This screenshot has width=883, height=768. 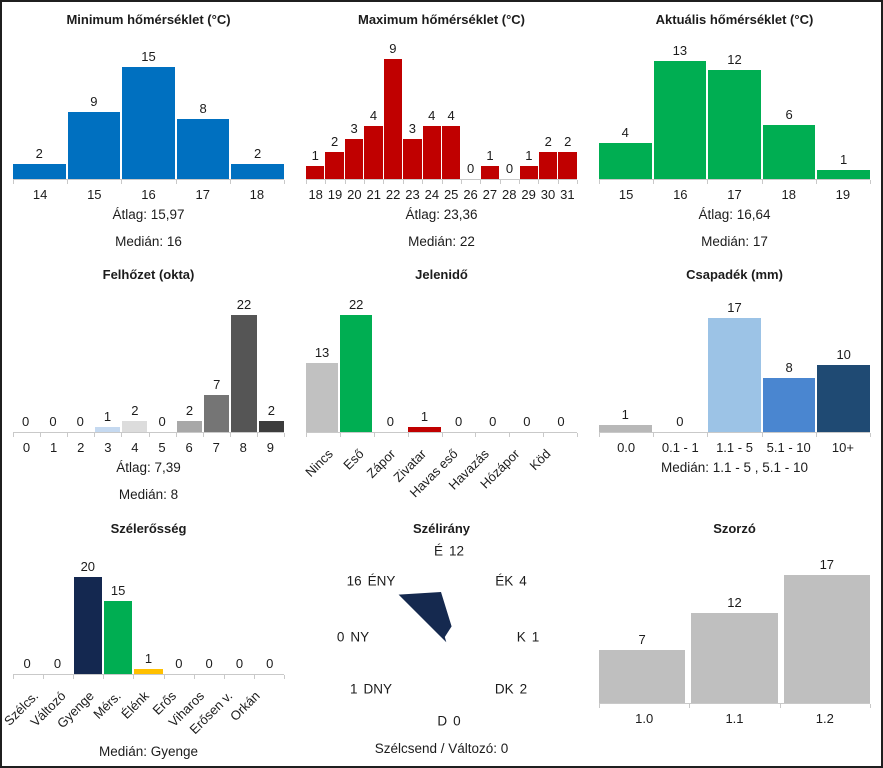 I want to click on chart-title: Szélerősség, so click(x=148, y=529).